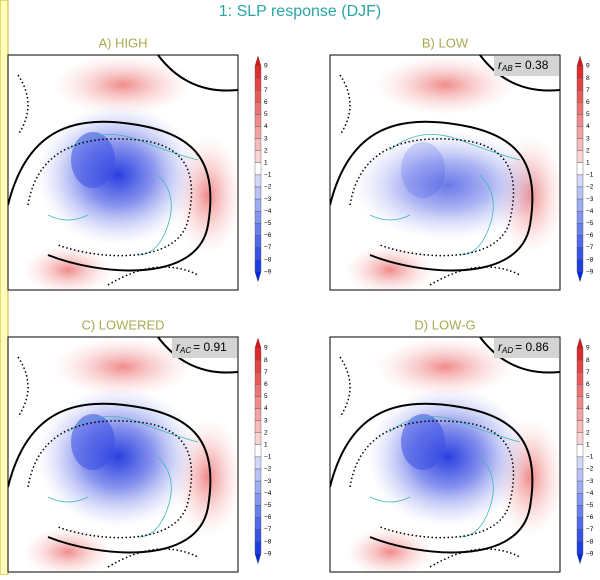  Describe the element at coordinates (123, 477) in the screenshot. I see `coastline` at that location.